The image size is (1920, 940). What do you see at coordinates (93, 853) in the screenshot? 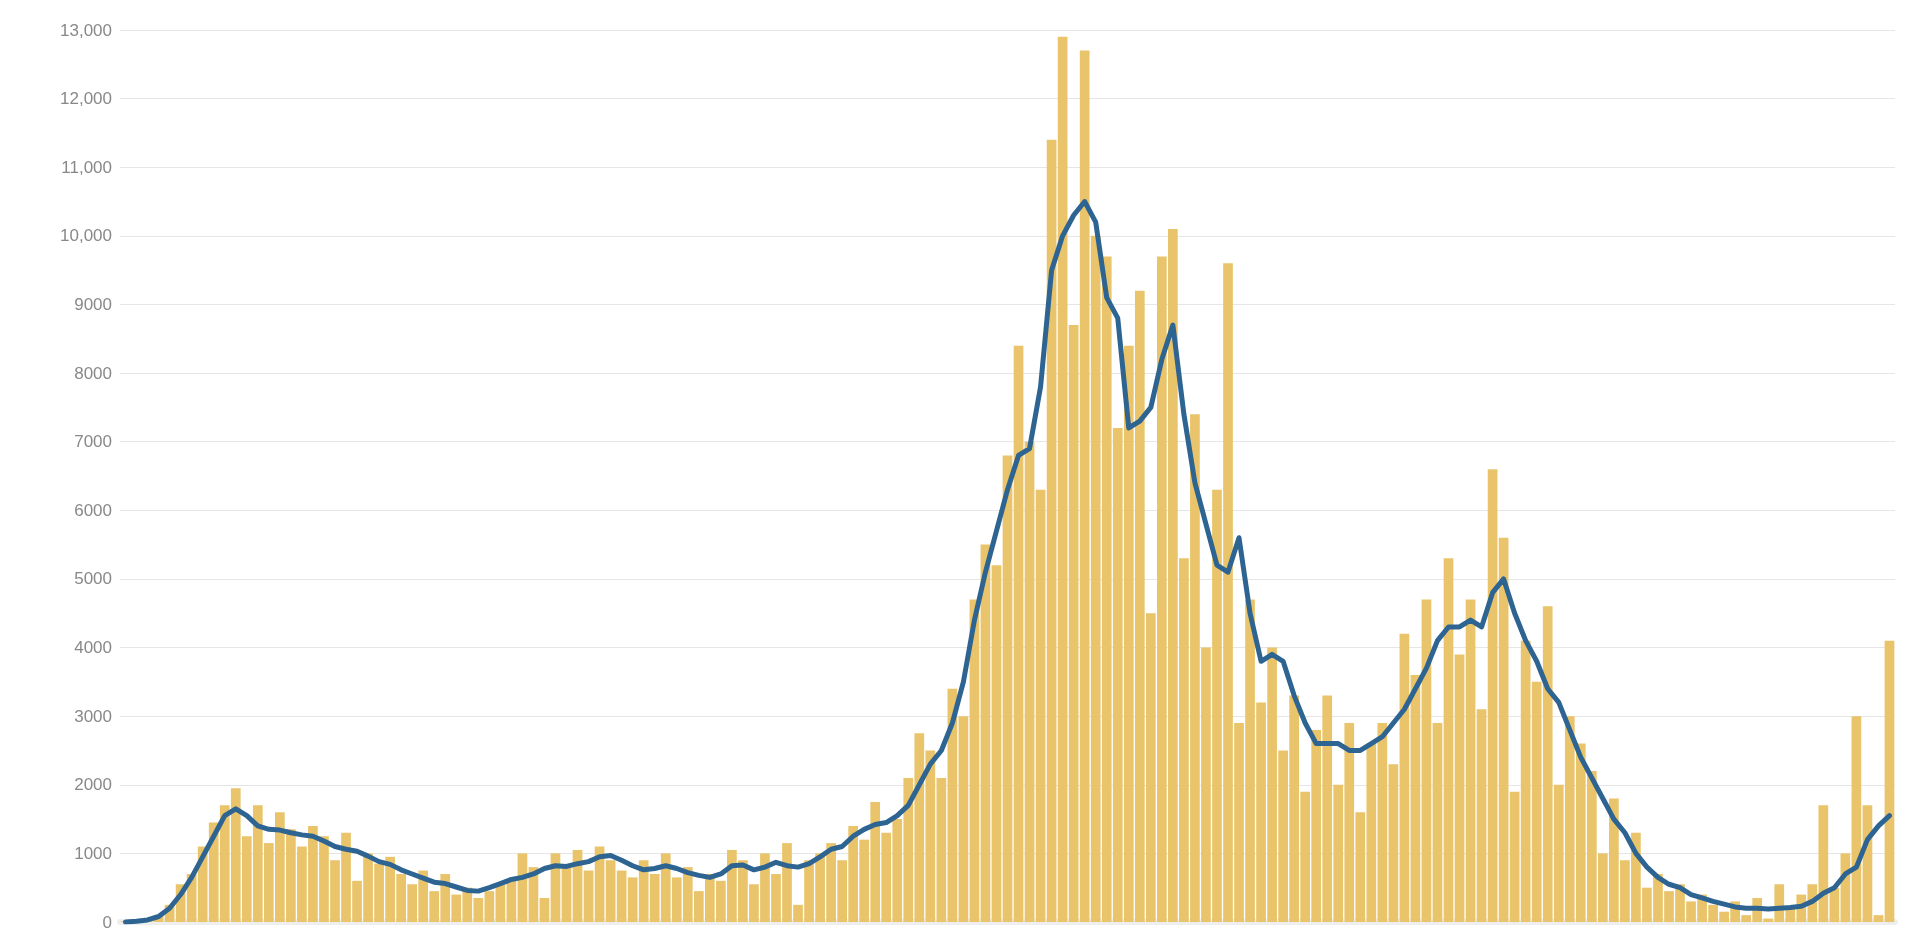
I see `y-tick-label: 1000` at bounding box center [93, 853].